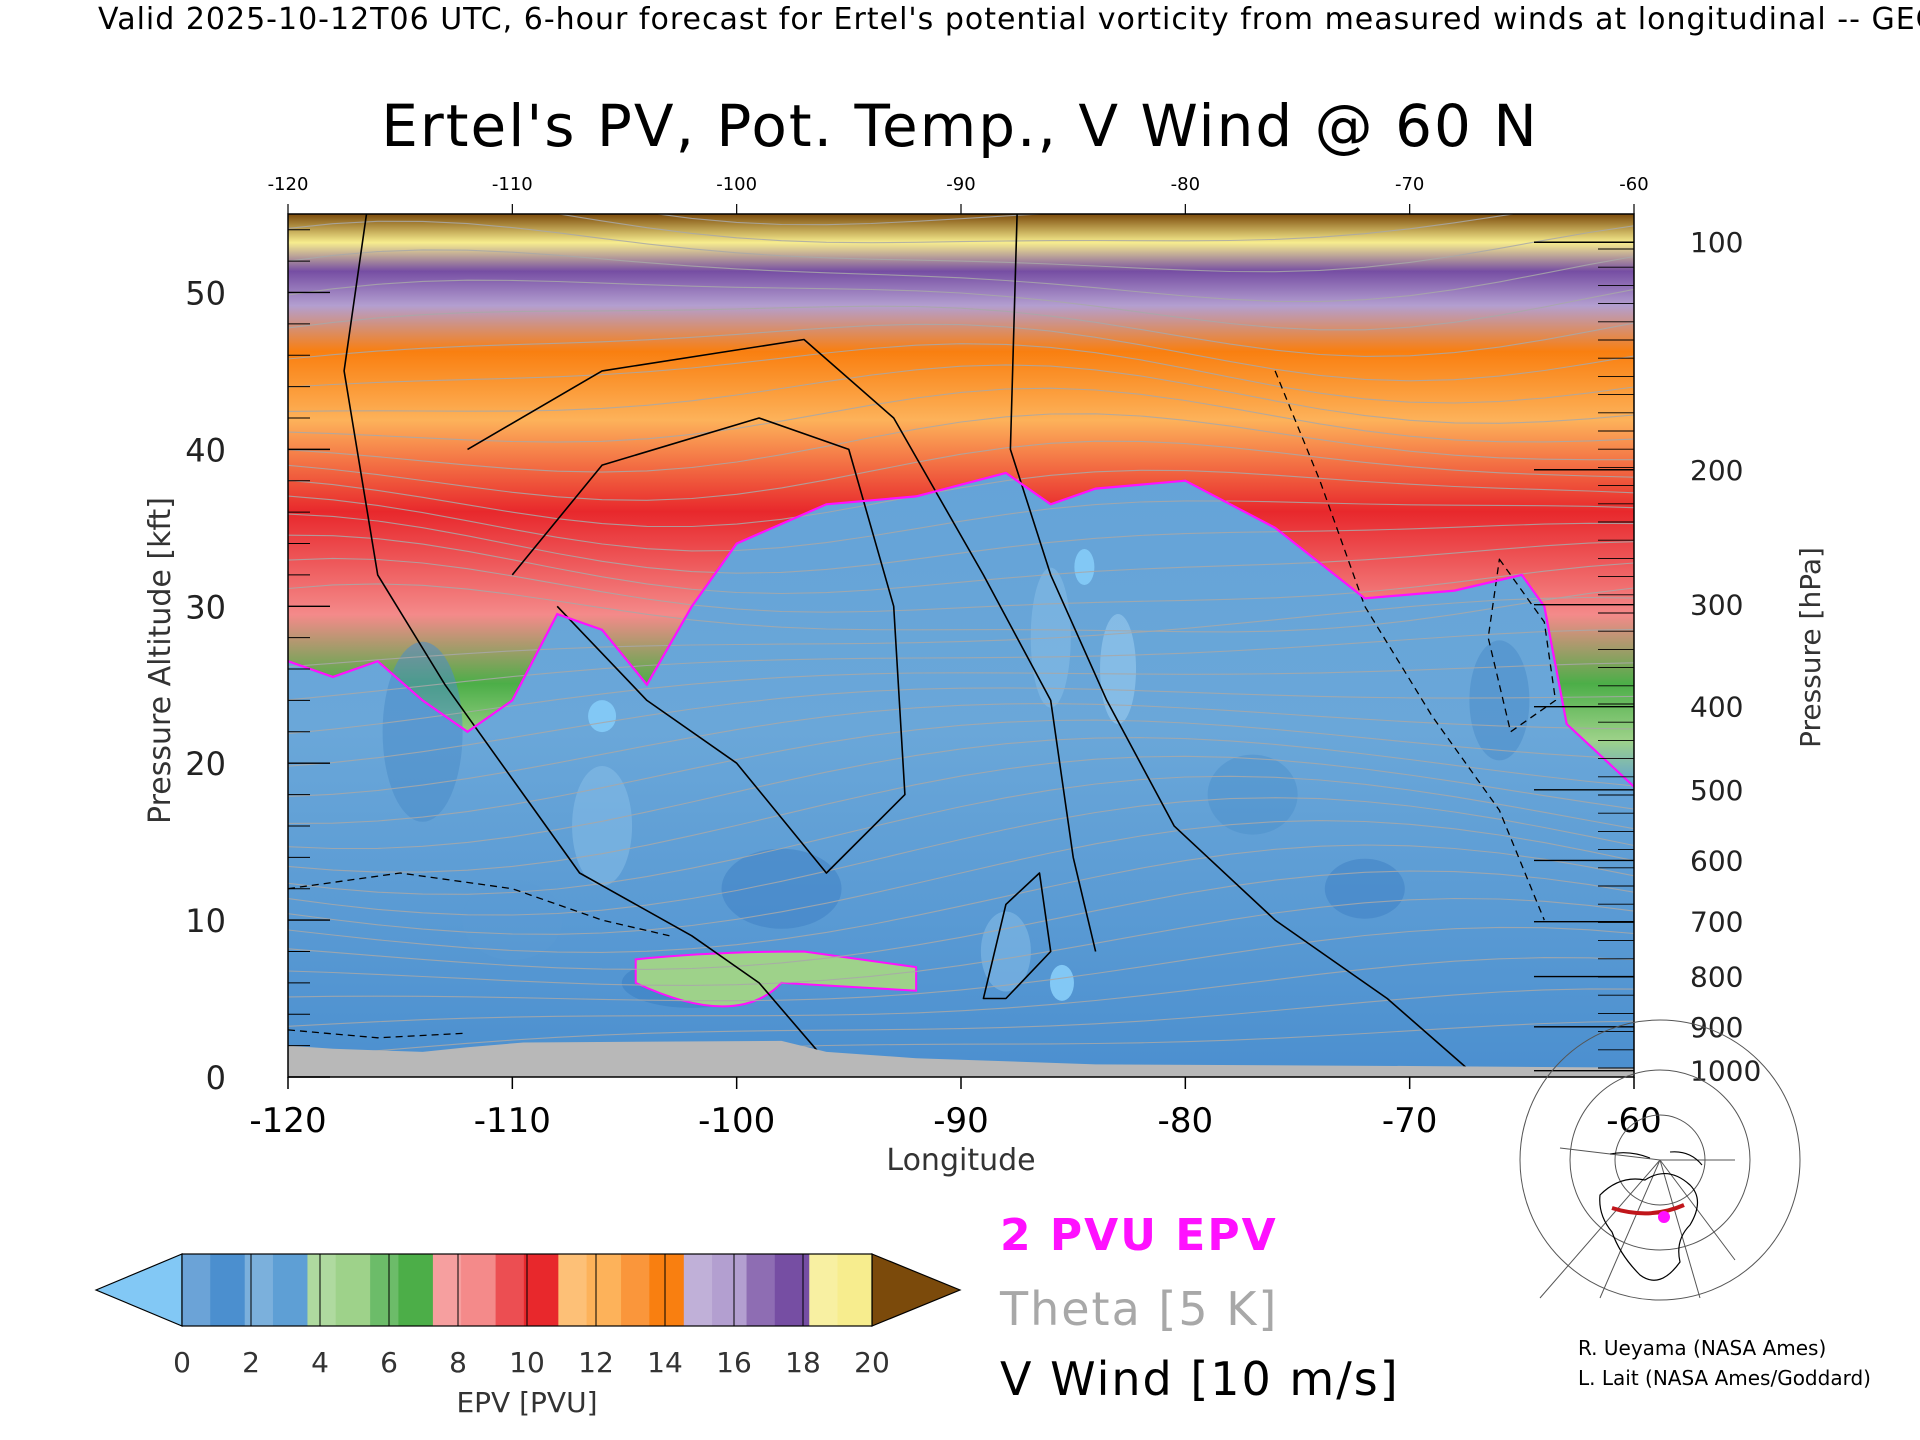 The height and width of the screenshot is (1440, 1920). I want to click on pressure-tick-label: 300, so click(1716, 605).